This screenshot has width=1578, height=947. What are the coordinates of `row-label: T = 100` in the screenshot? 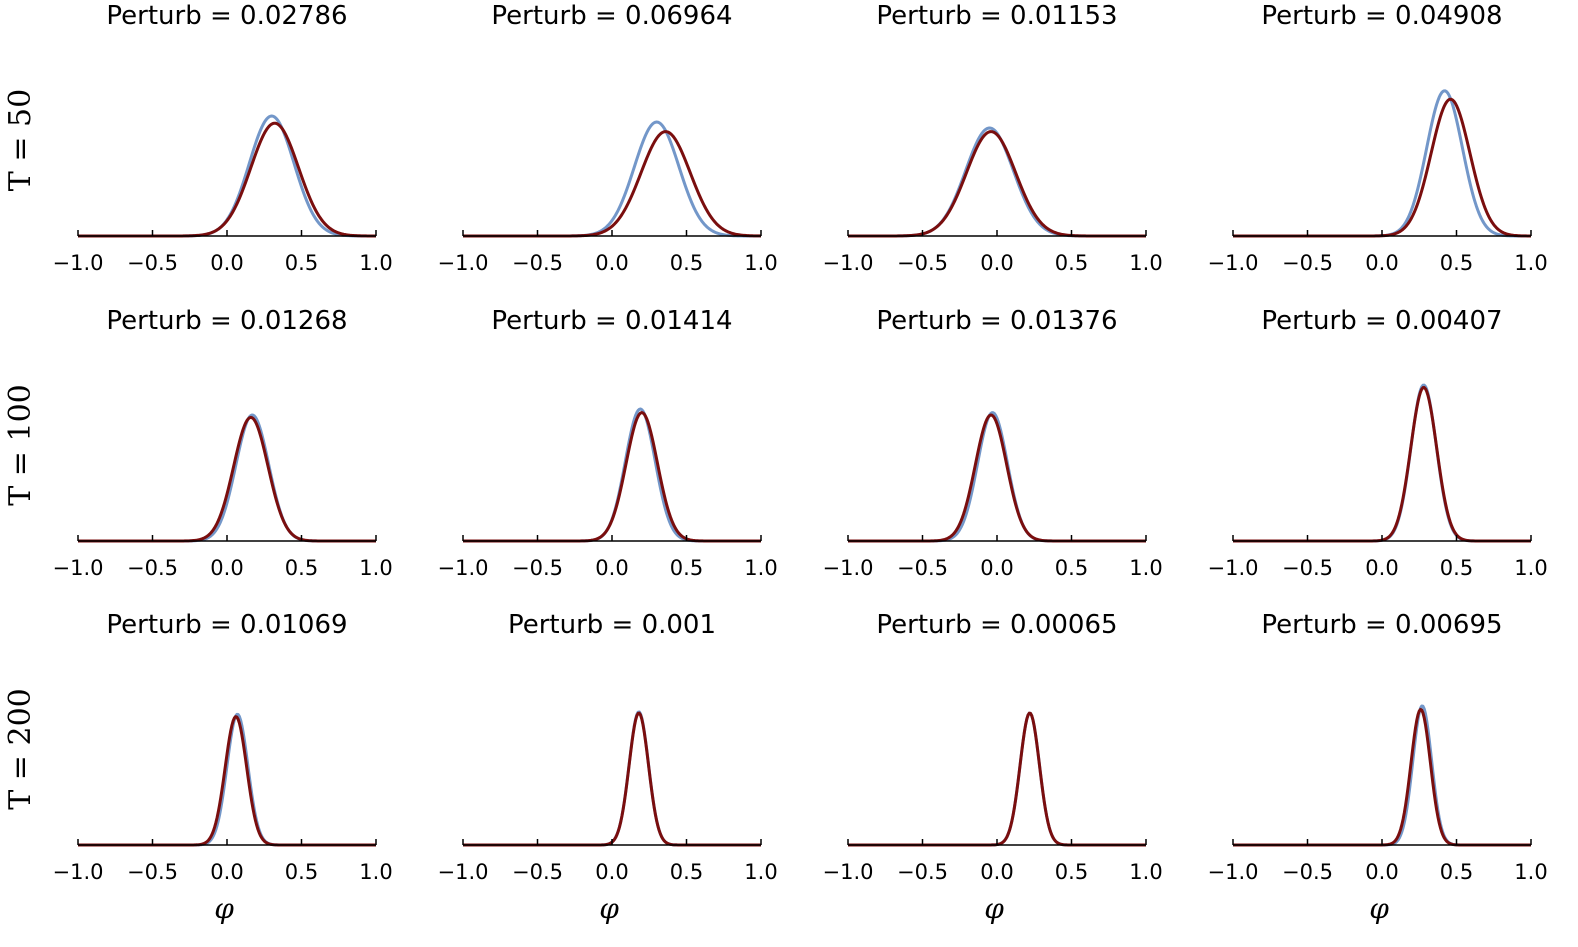 It's located at (20, 444).